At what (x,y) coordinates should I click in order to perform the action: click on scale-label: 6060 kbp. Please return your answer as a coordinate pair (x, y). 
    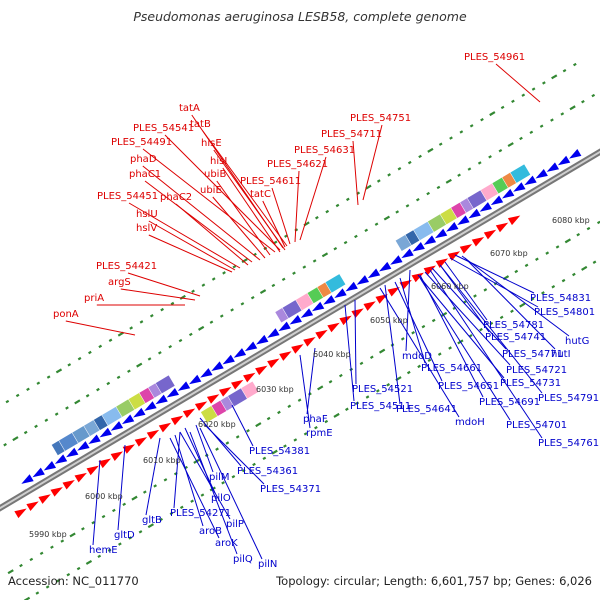
    Looking at the image, I should click on (450, 286).